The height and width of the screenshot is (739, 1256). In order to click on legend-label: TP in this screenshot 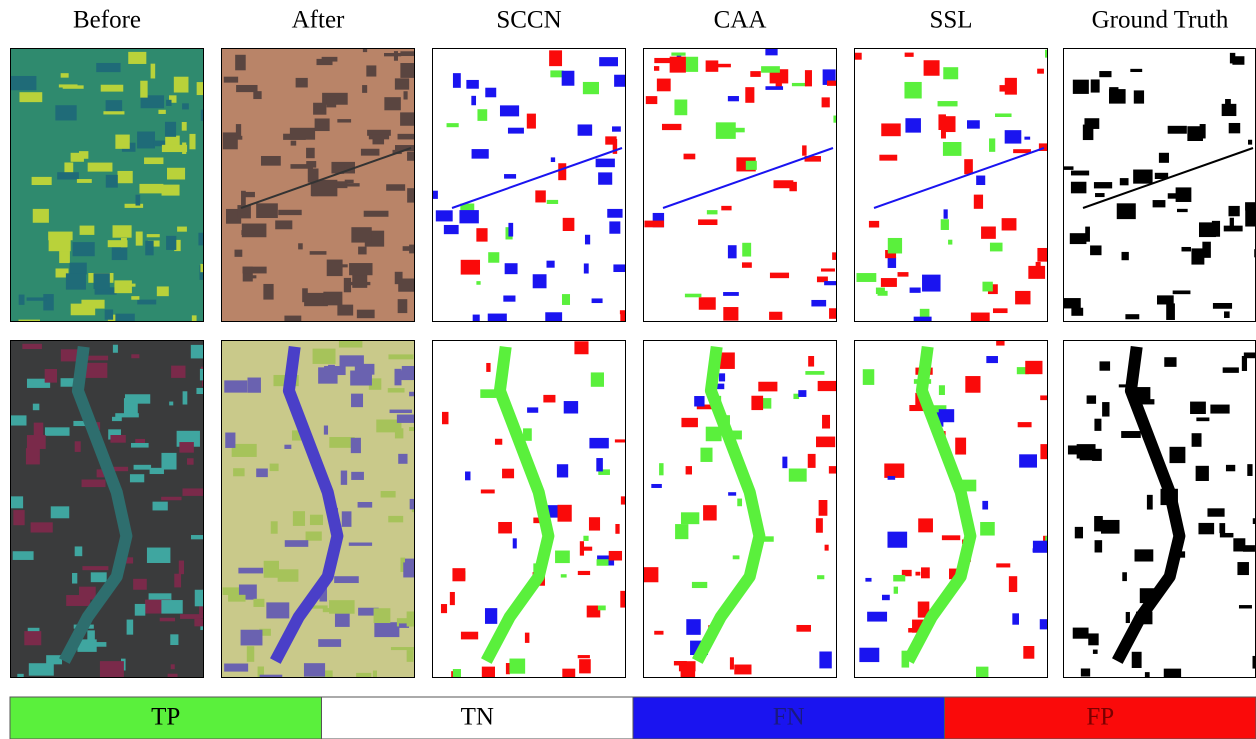, I will do `click(165, 717)`.